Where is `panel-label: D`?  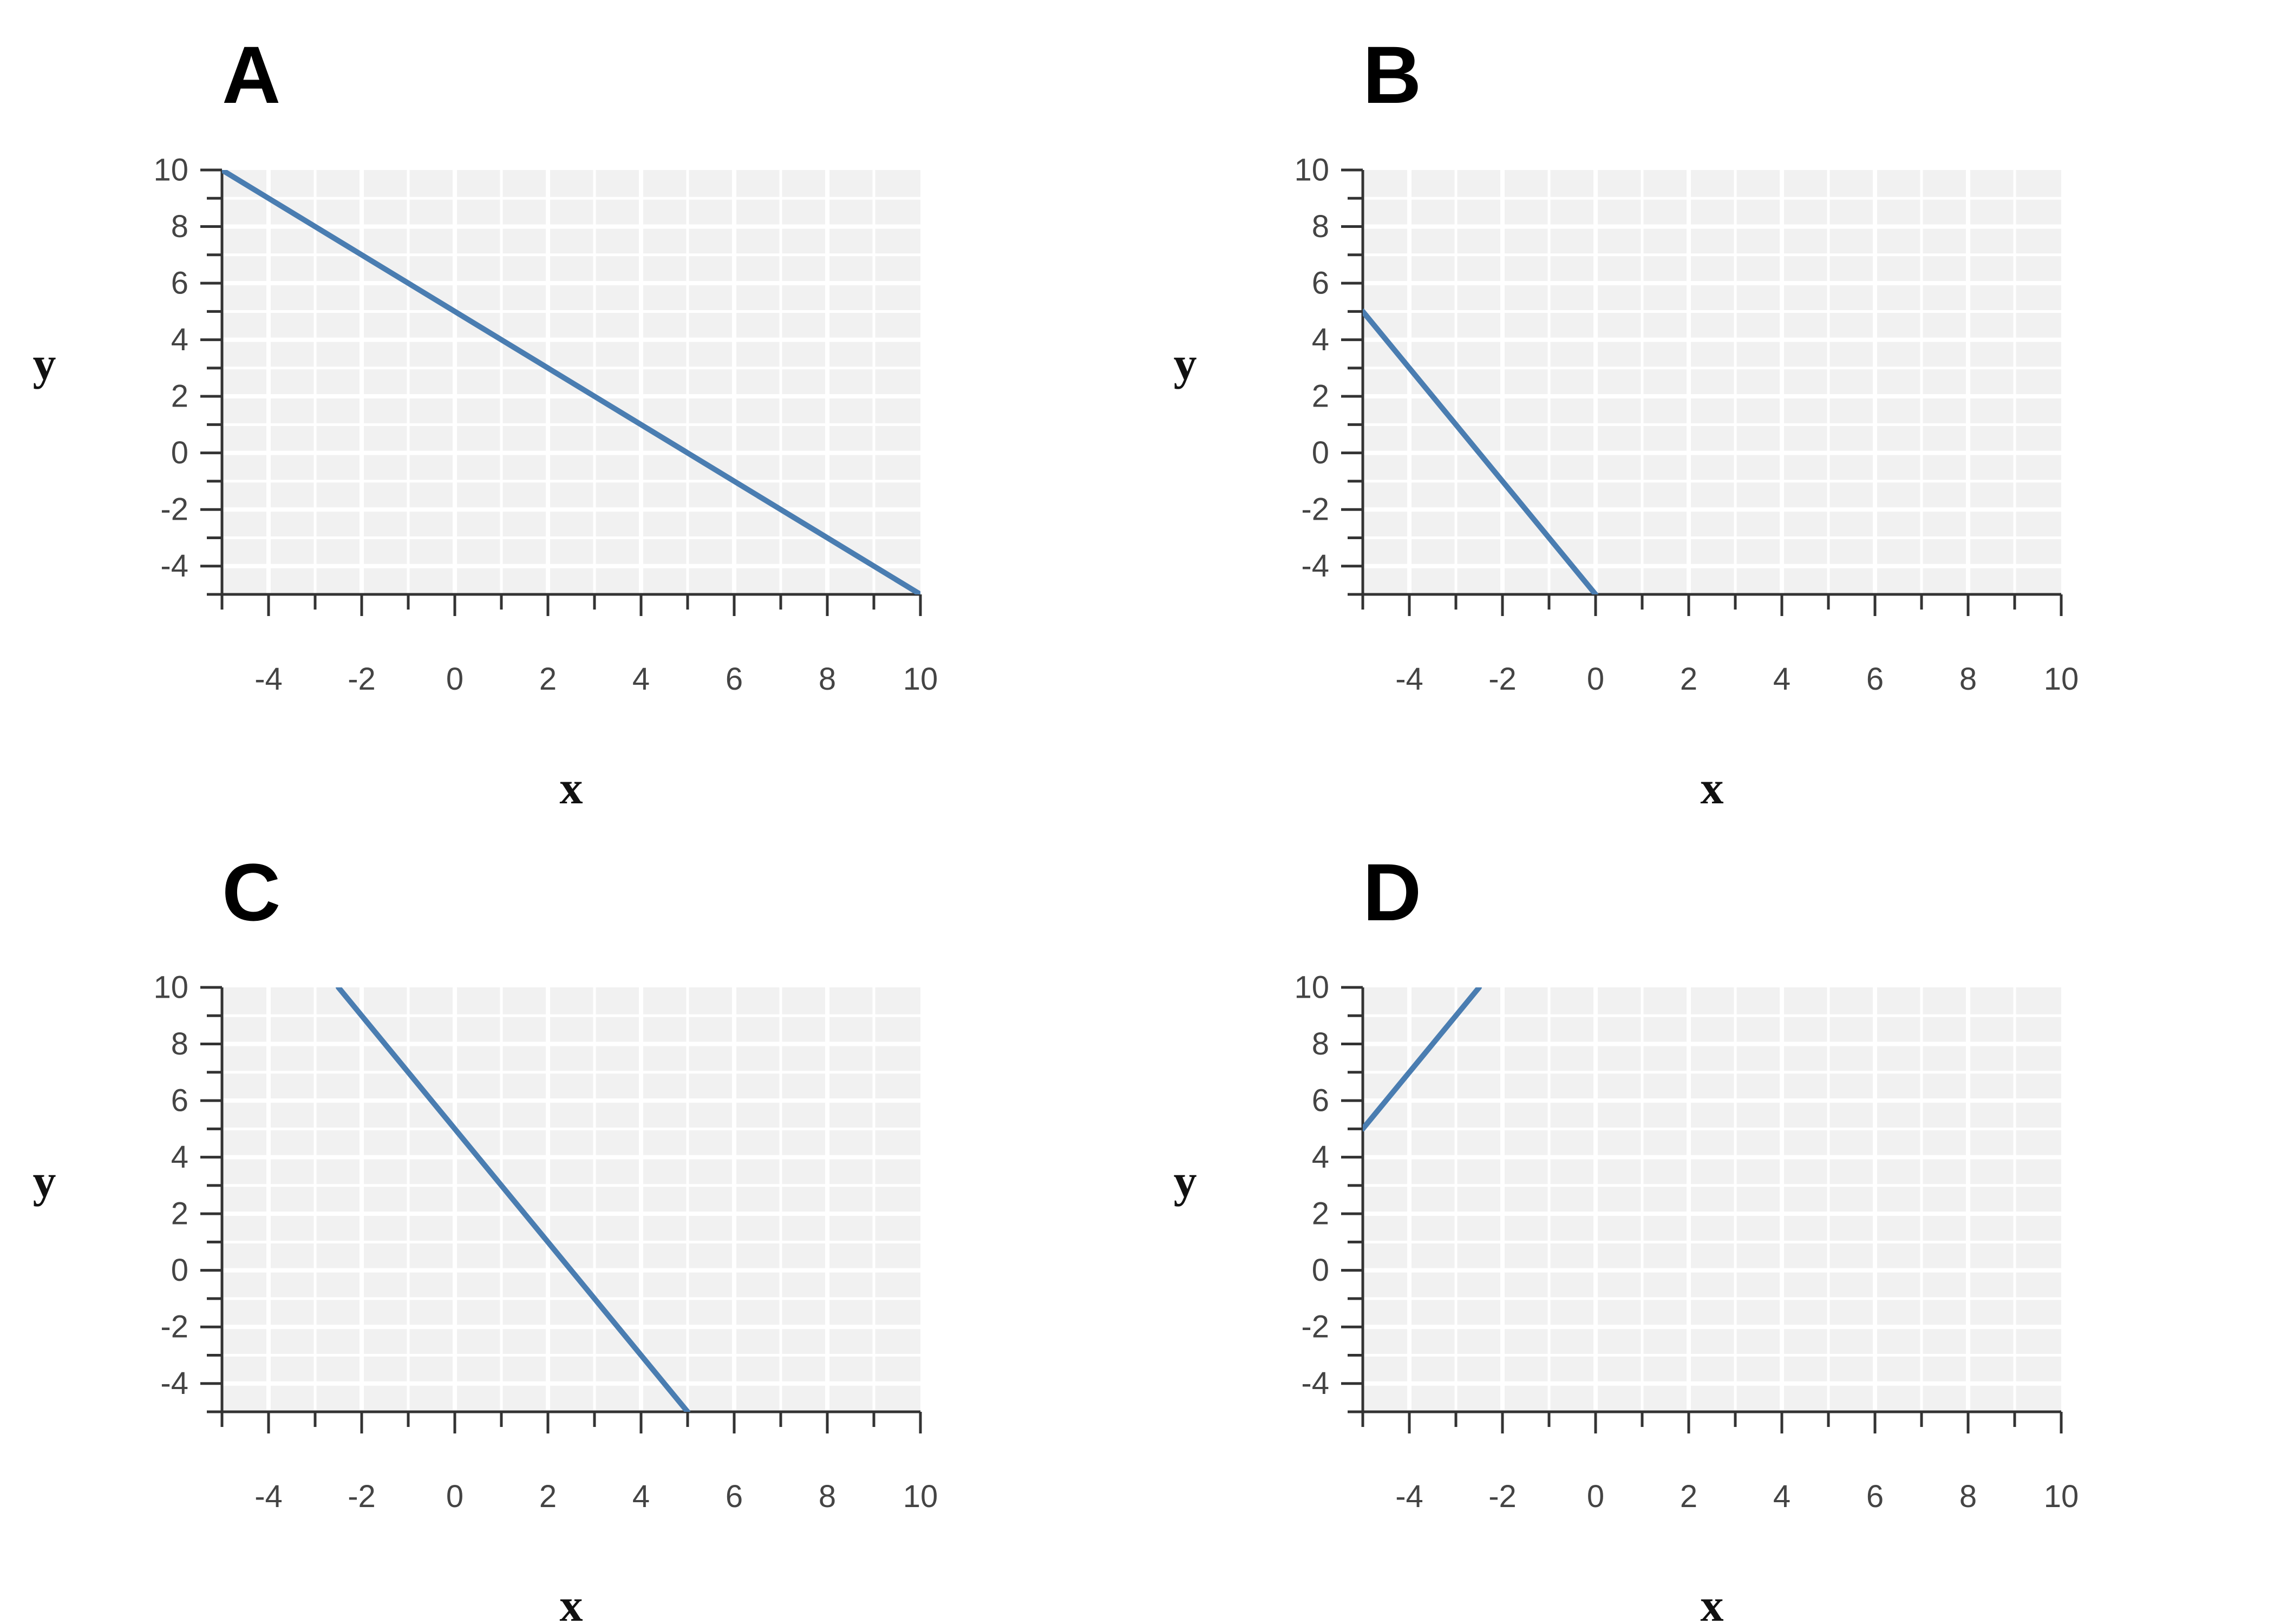
panel-label: D is located at coordinates (1392, 892).